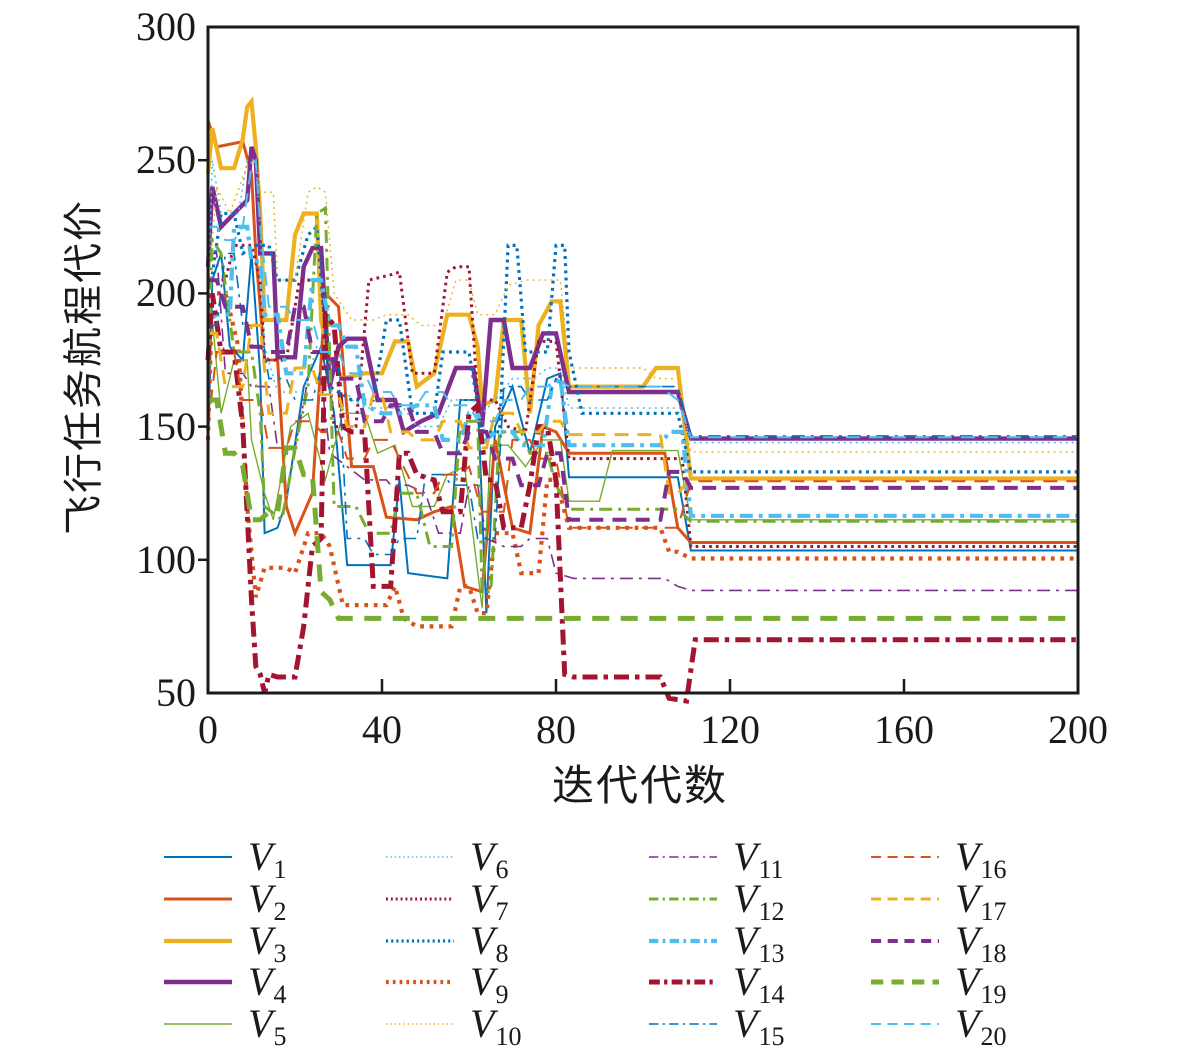 The width and height of the screenshot is (1181, 1055). I want to click on x-tick-label: 160, so click(904, 729).